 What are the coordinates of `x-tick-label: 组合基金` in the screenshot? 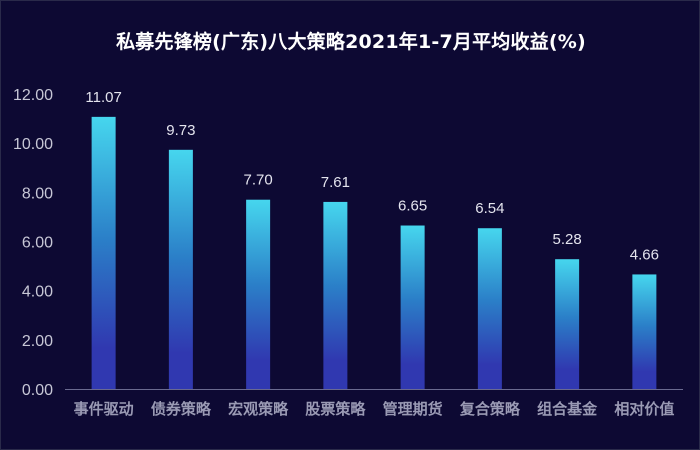 It's located at (567, 409).